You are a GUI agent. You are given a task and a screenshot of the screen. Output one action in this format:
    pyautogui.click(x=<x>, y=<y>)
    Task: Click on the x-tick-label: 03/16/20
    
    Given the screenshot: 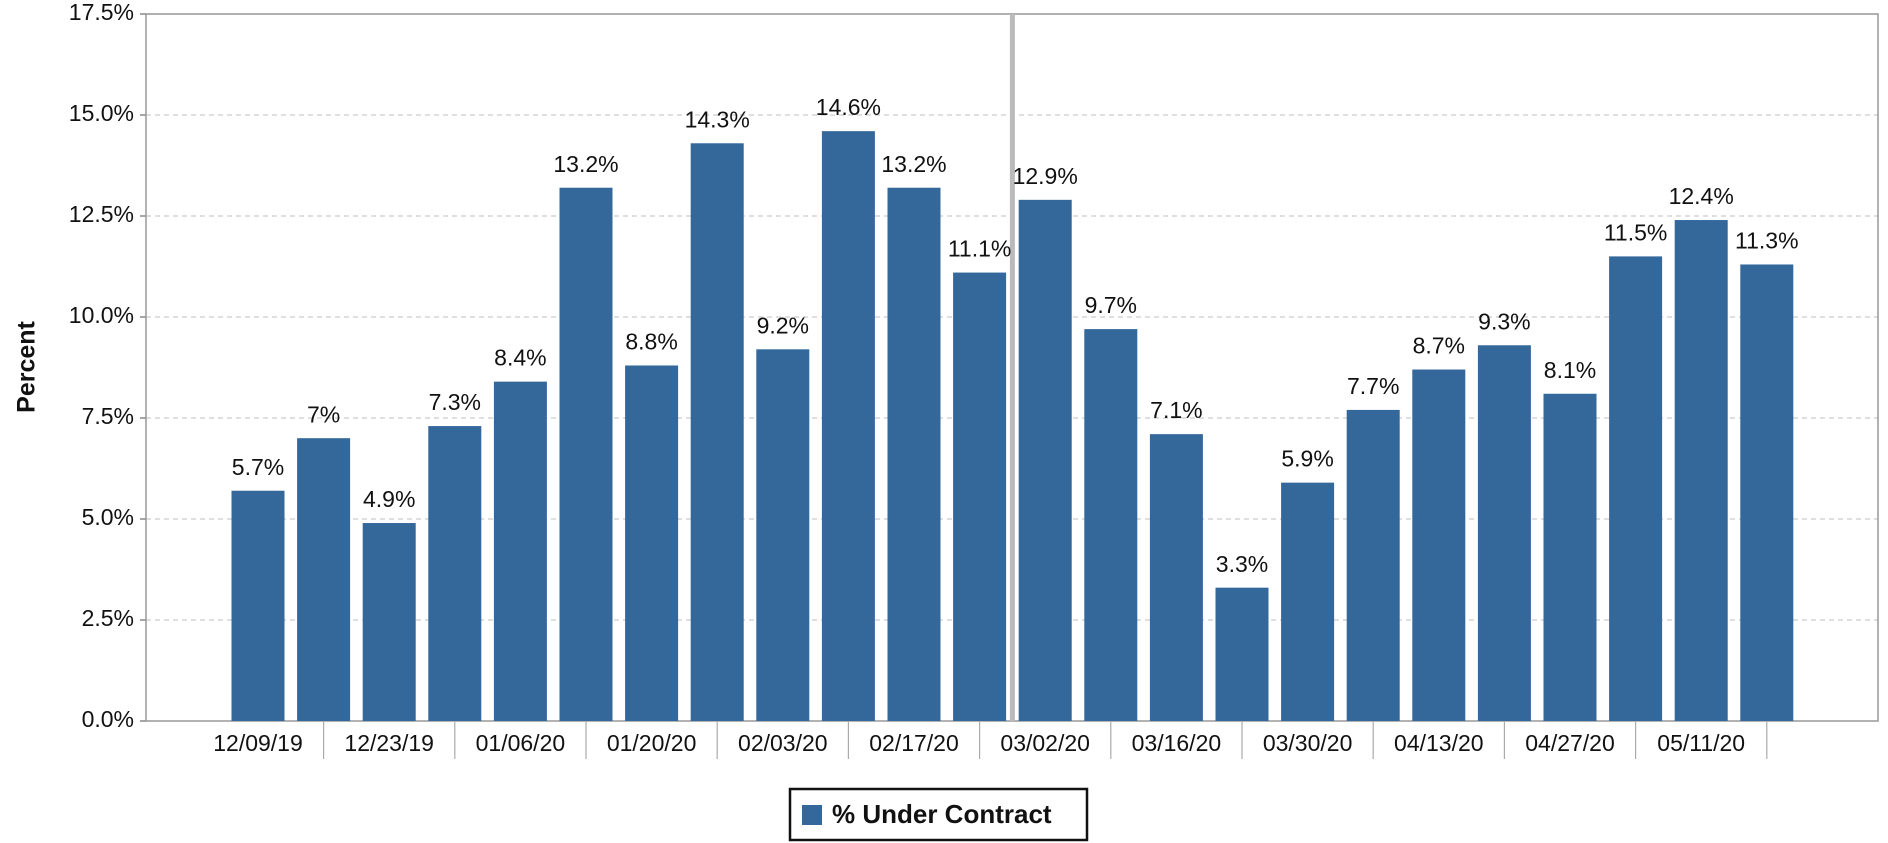 What is the action you would take?
    pyautogui.click(x=1177, y=743)
    